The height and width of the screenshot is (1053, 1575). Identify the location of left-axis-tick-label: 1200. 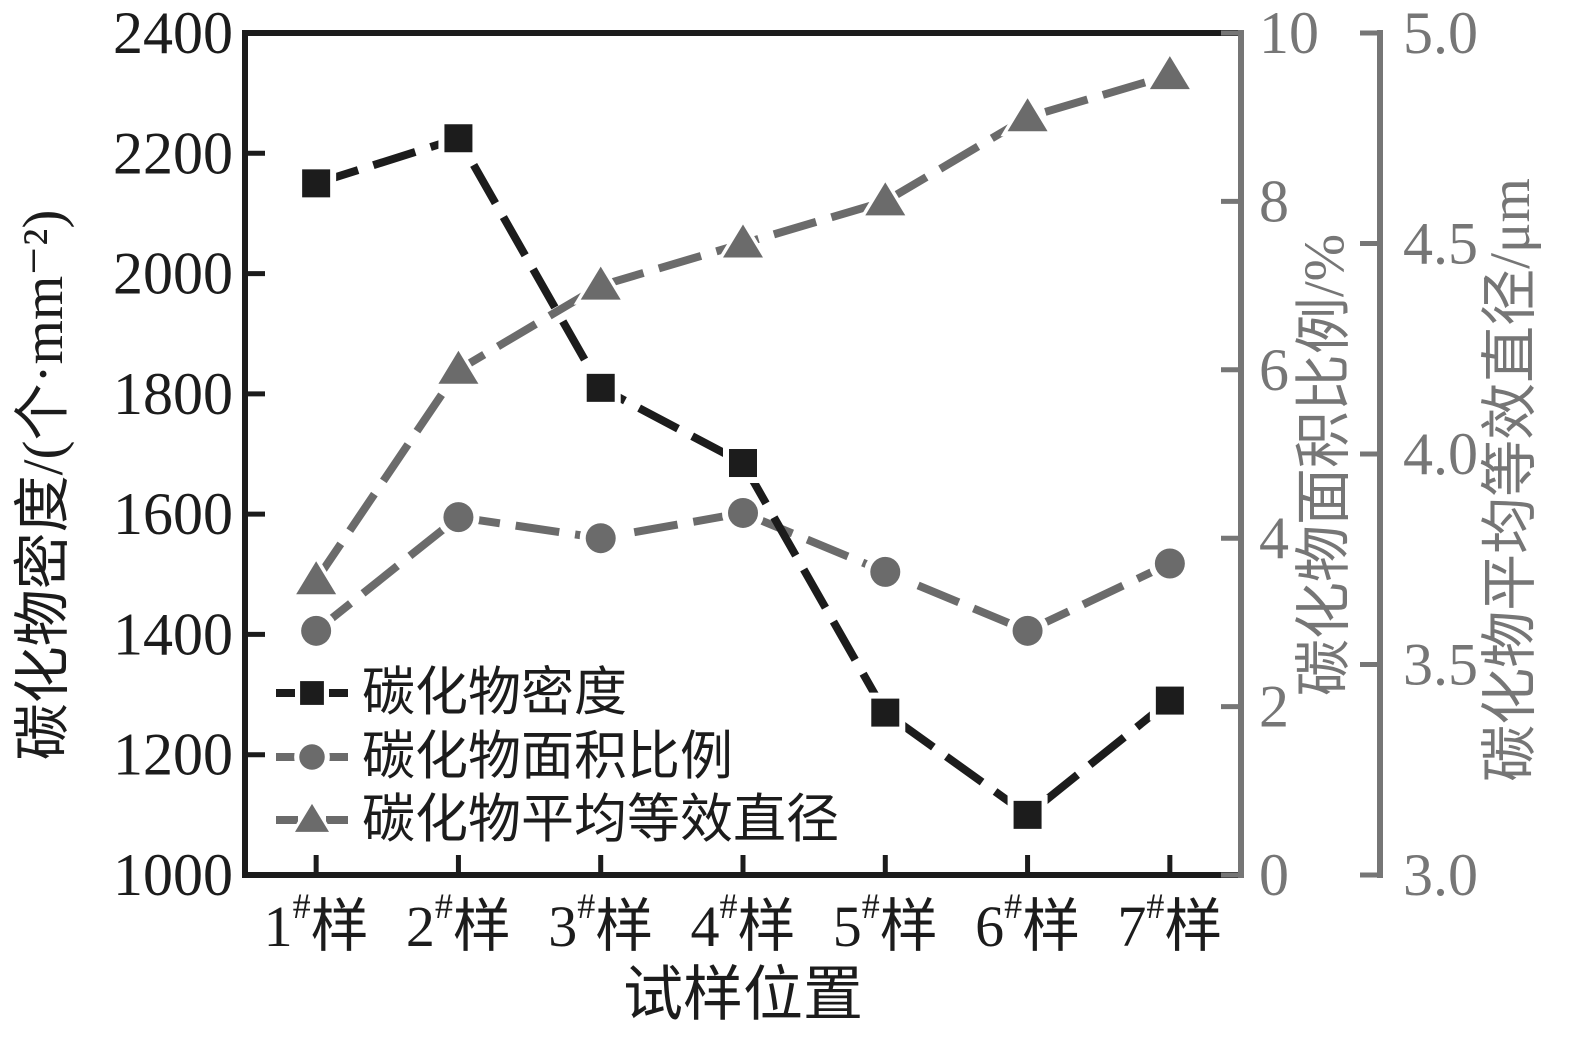
(173, 755).